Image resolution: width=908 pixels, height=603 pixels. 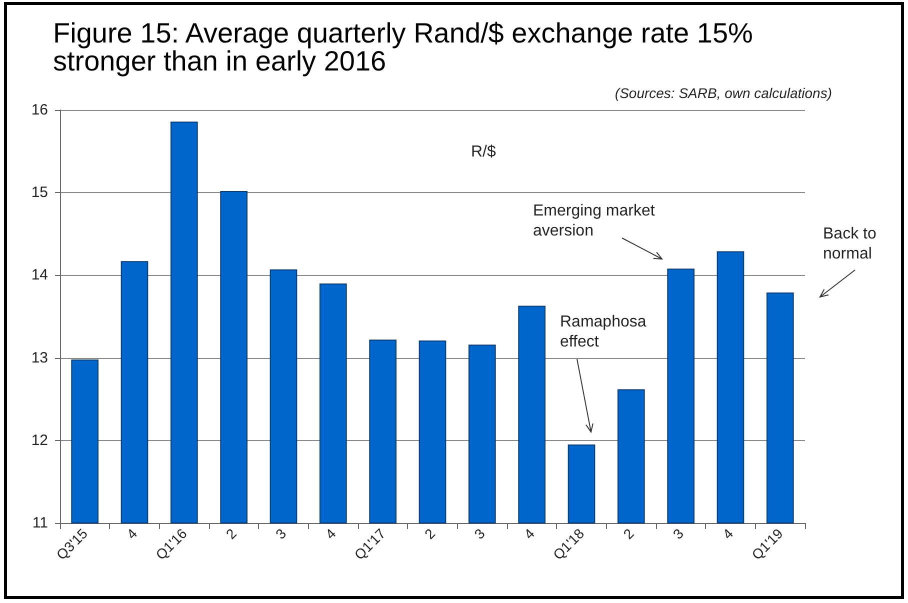 I want to click on y-tick-label: 14, so click(x=39, y=275).